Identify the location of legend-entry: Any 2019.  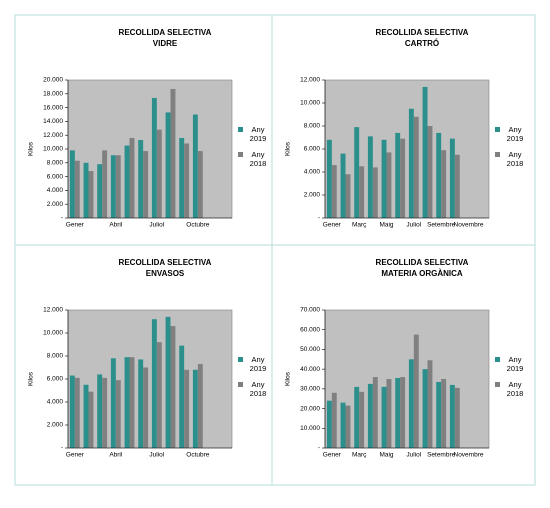
(258, 364).